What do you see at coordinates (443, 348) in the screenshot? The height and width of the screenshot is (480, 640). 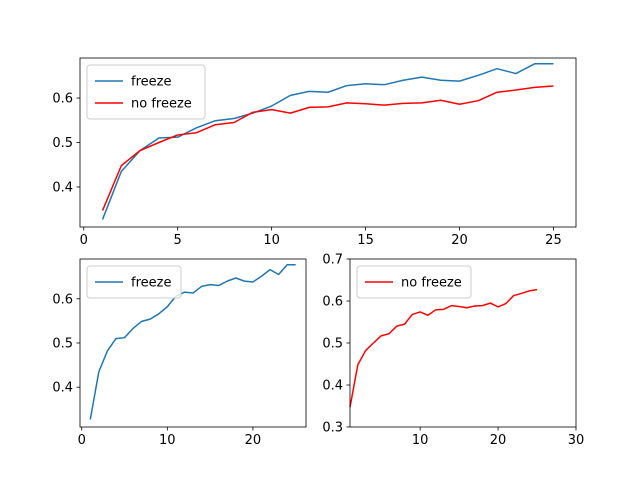 I see `series-line-no-freeze` at bounding box center [443, 348].